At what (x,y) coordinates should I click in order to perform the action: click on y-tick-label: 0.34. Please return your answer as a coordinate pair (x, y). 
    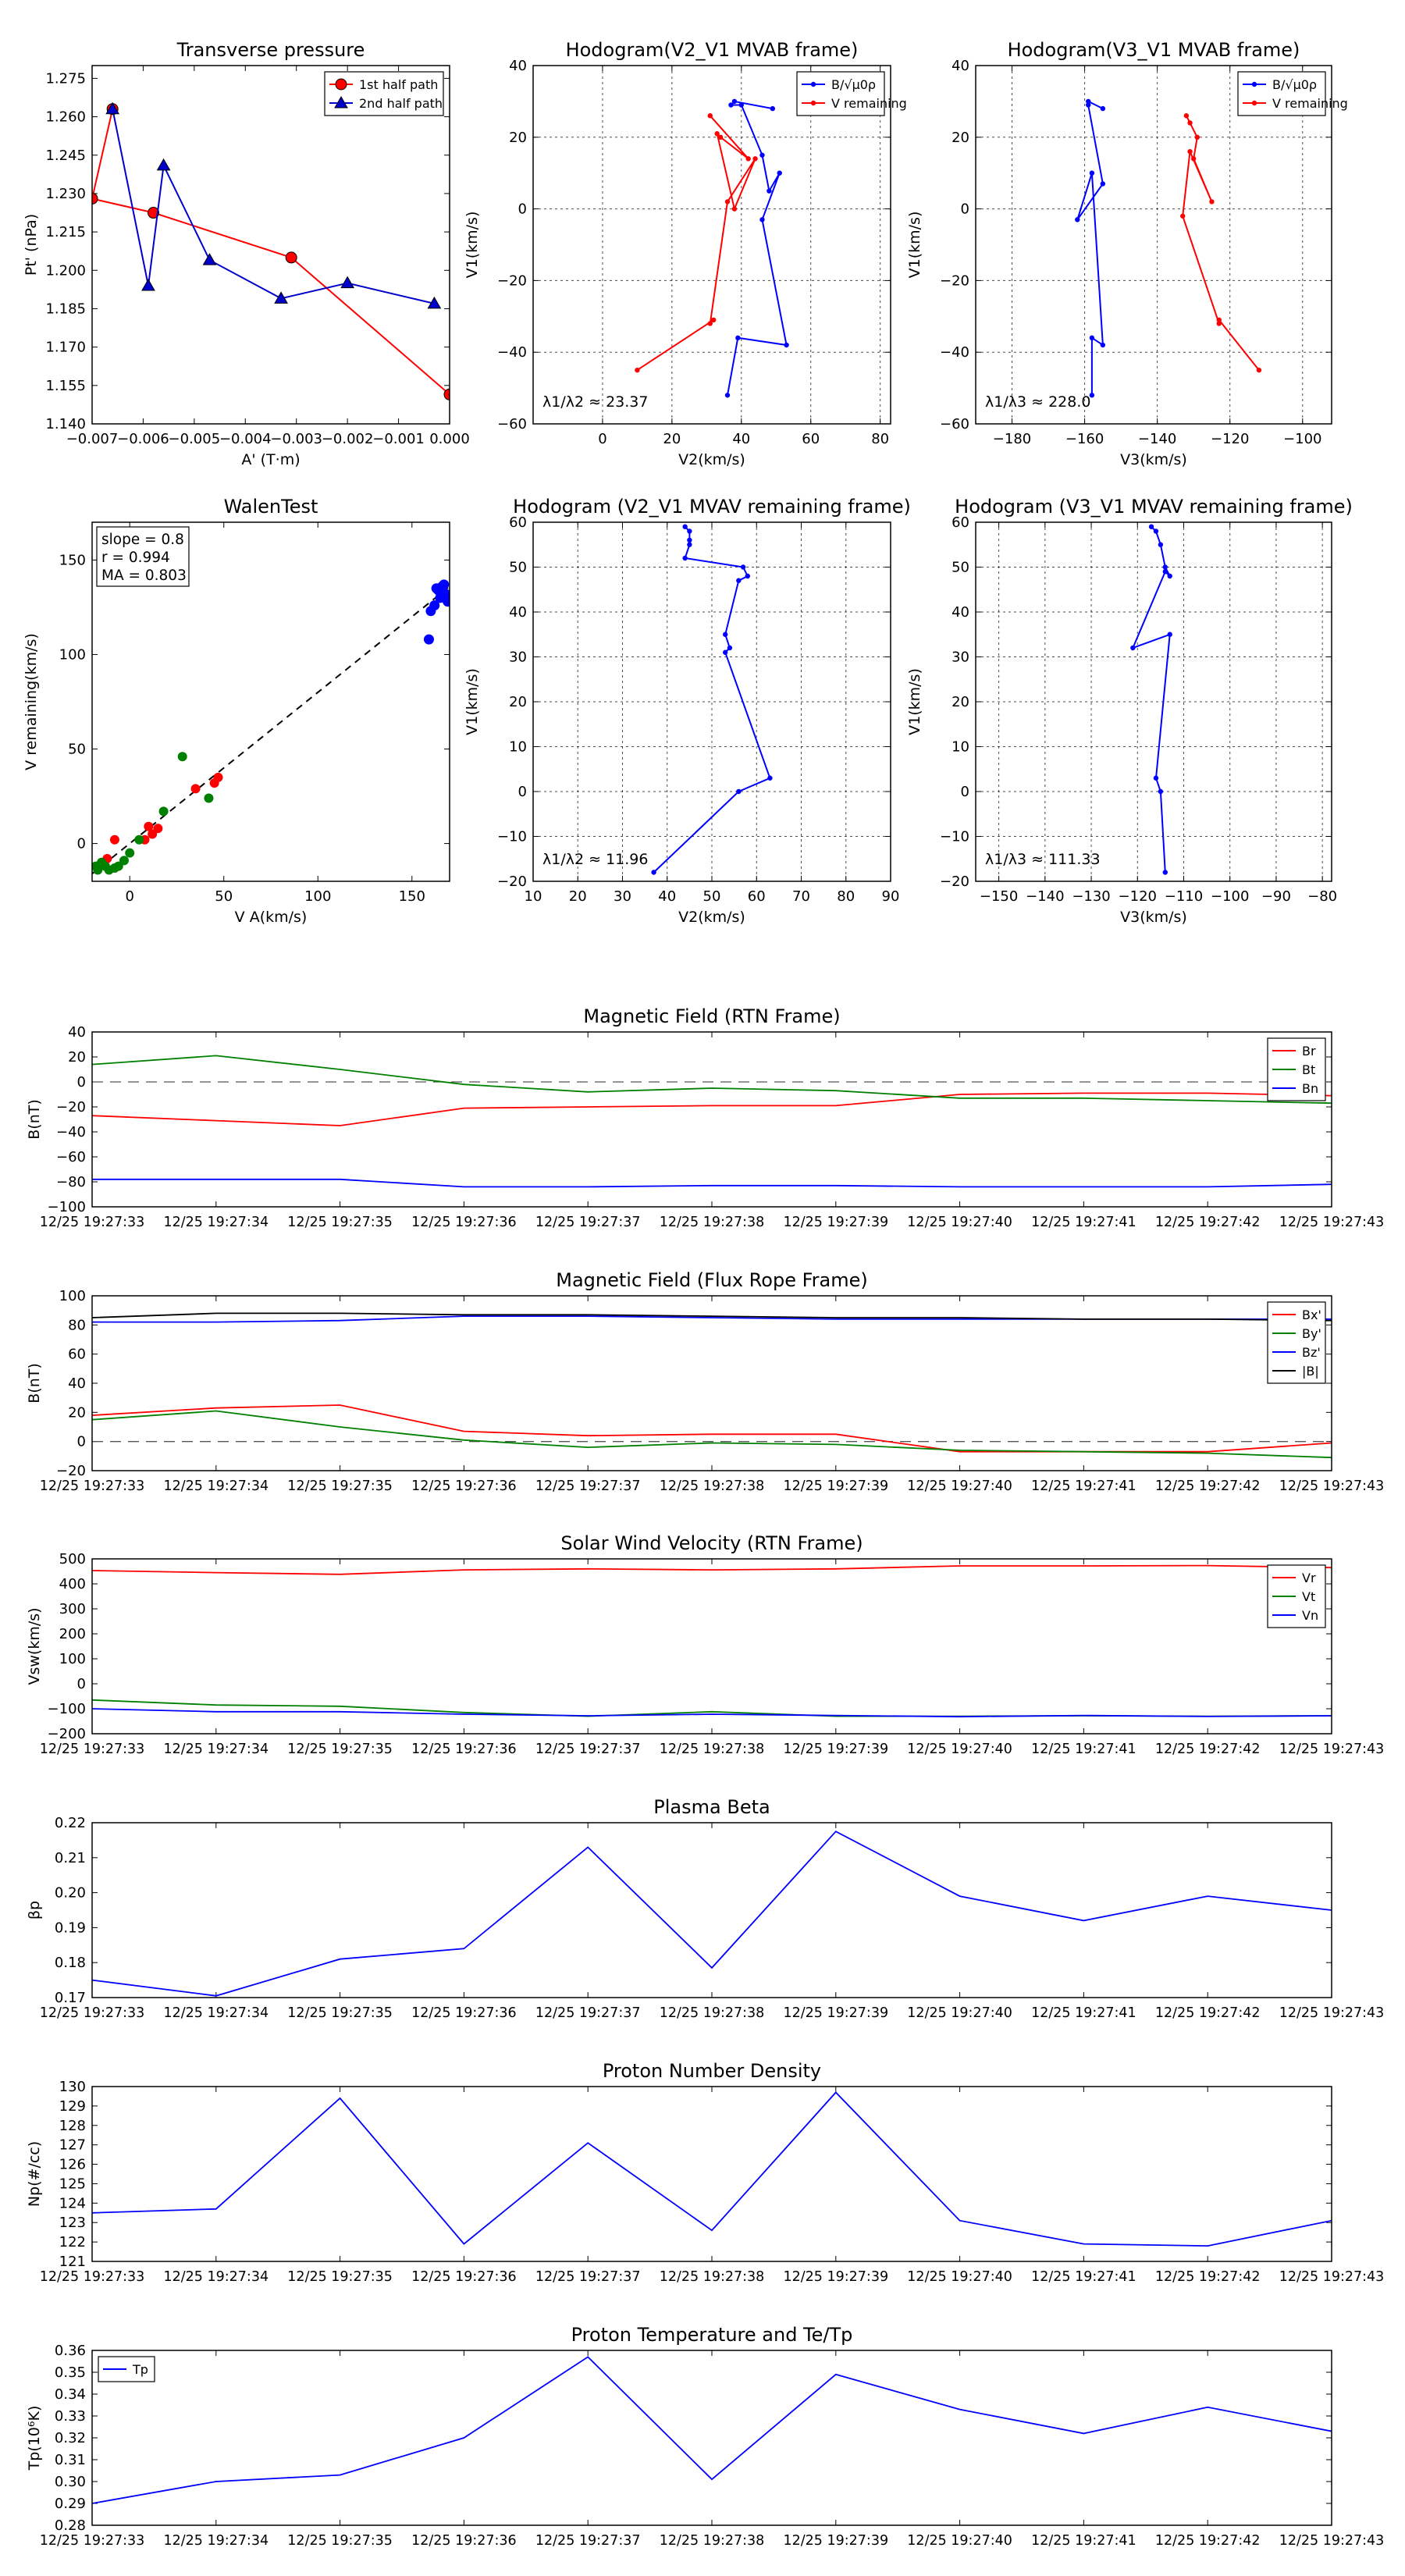
    Looking at the image, I should click on (71, 2394).